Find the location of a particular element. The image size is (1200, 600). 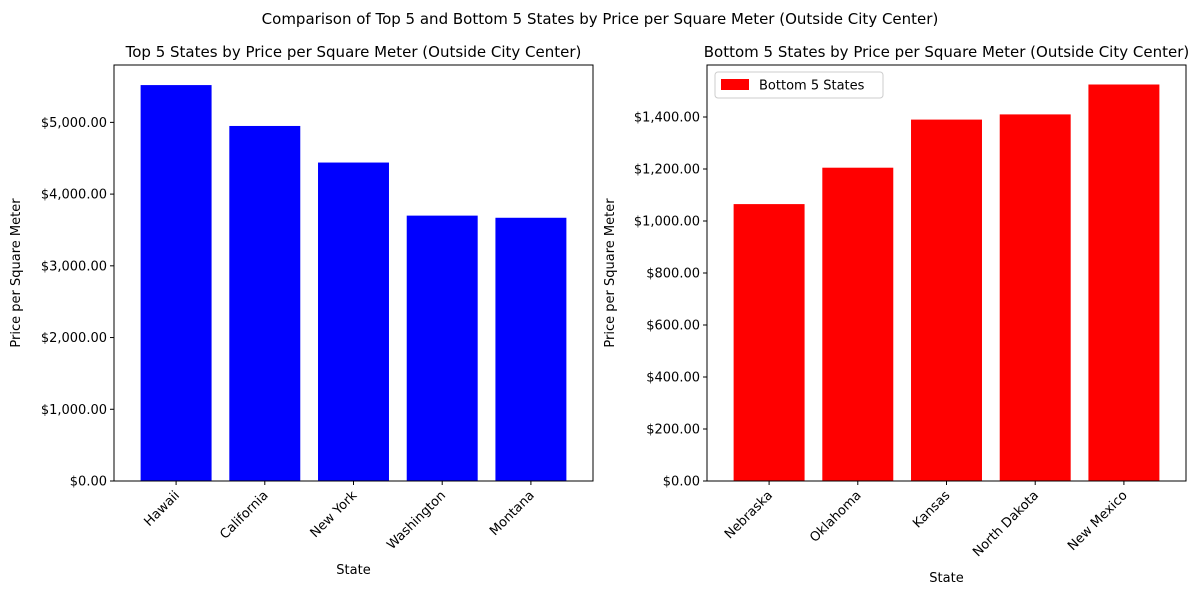

bar-montana is located at coordinates (531, 349).